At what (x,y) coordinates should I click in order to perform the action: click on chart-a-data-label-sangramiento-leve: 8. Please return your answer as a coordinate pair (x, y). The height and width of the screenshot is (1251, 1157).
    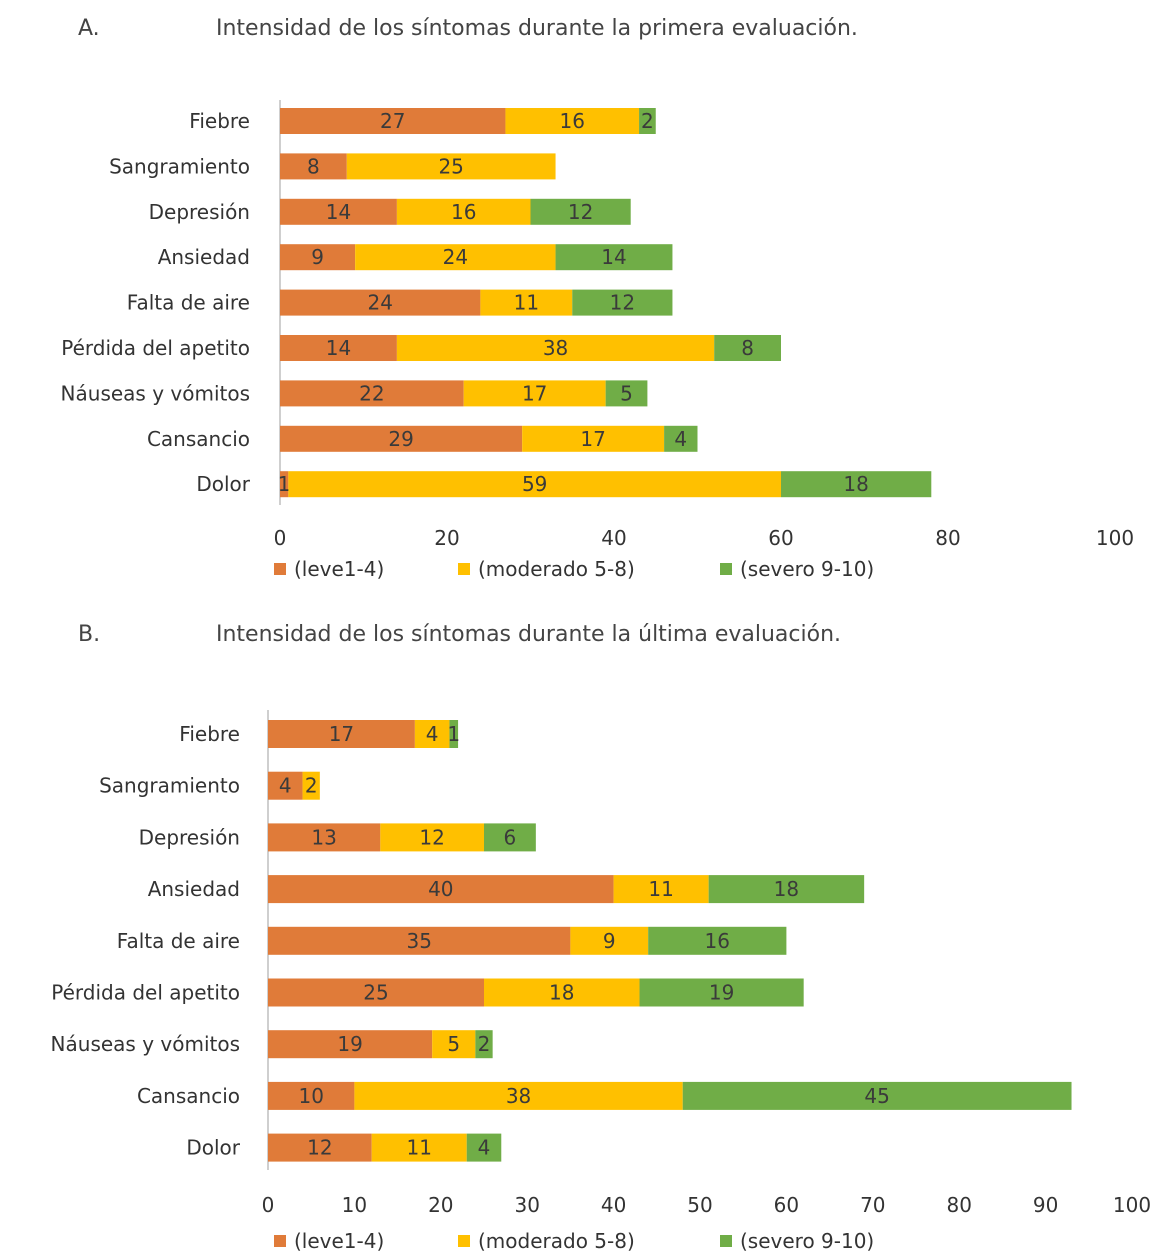
    Looking at the image, I should click on (313, 166).